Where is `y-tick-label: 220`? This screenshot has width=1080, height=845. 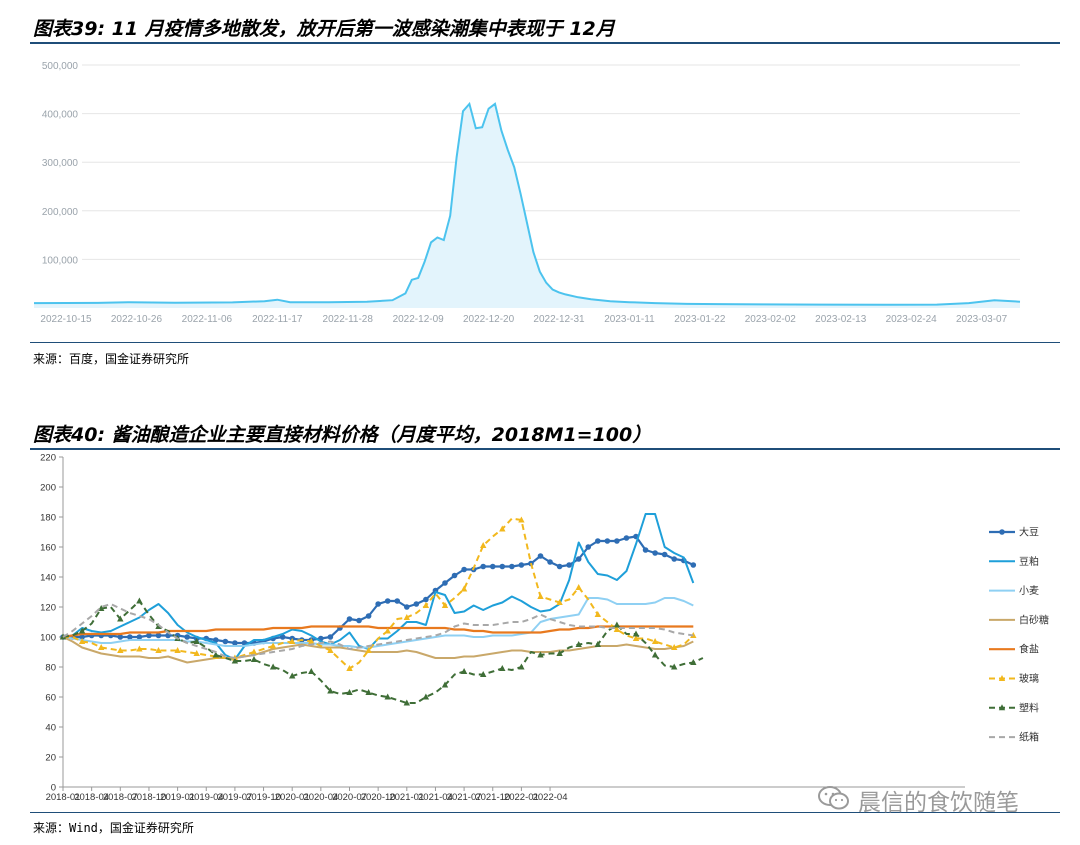
y-tick-label: 220 is located at coordinates (48, 458).